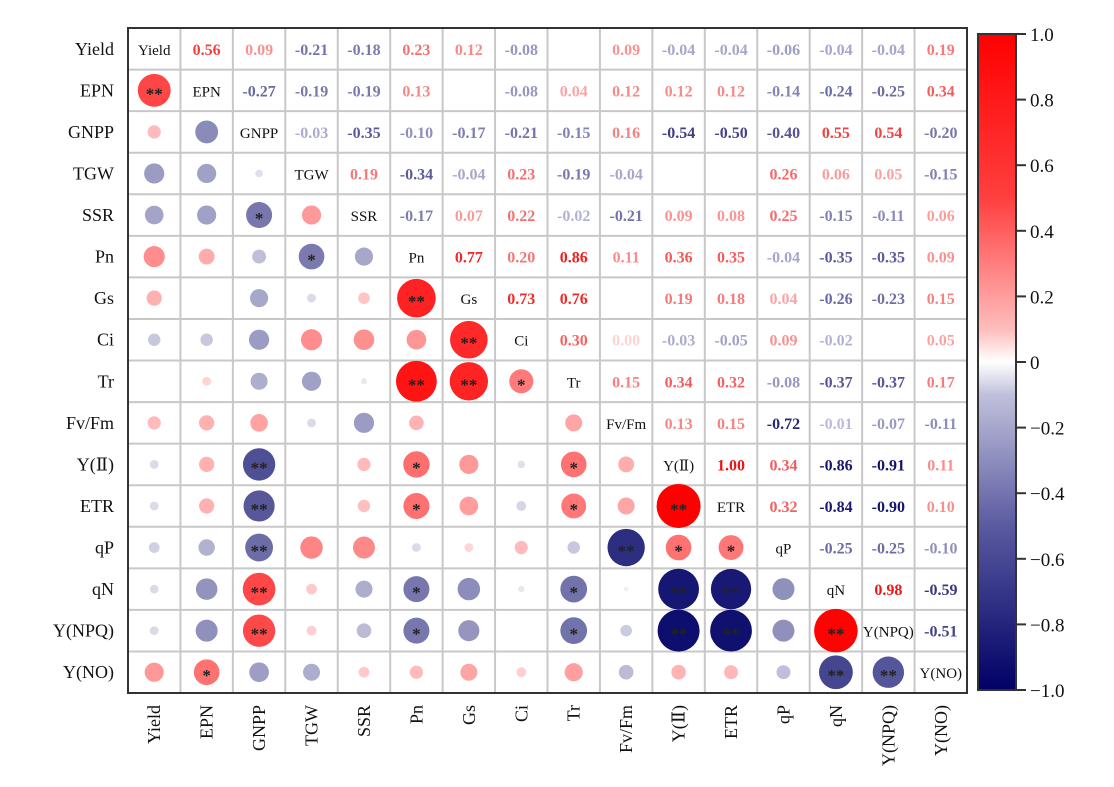  I want to click on correlation-value: -0.11, so click(888, 216).